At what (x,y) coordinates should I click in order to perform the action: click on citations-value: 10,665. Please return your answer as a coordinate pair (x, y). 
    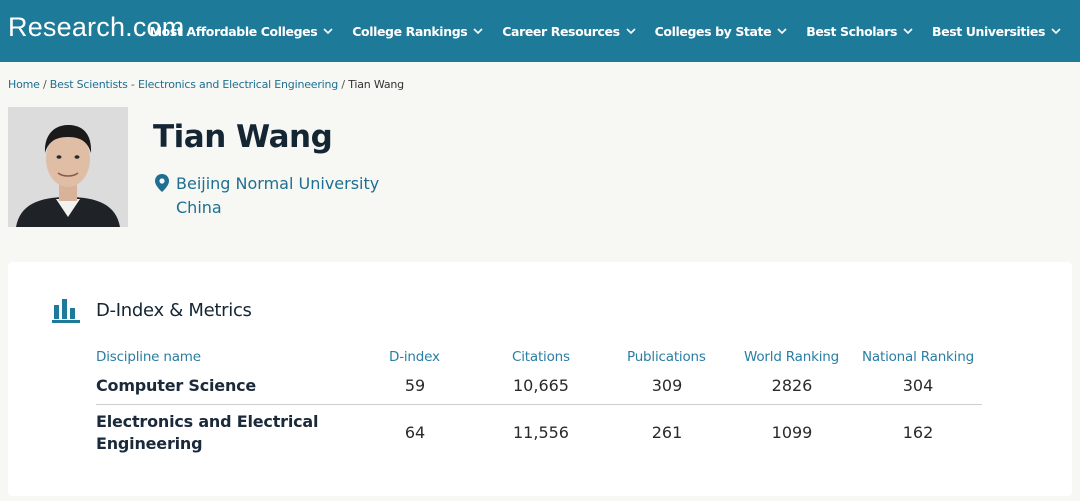
    Looking at the image, I should click on (541, 385).